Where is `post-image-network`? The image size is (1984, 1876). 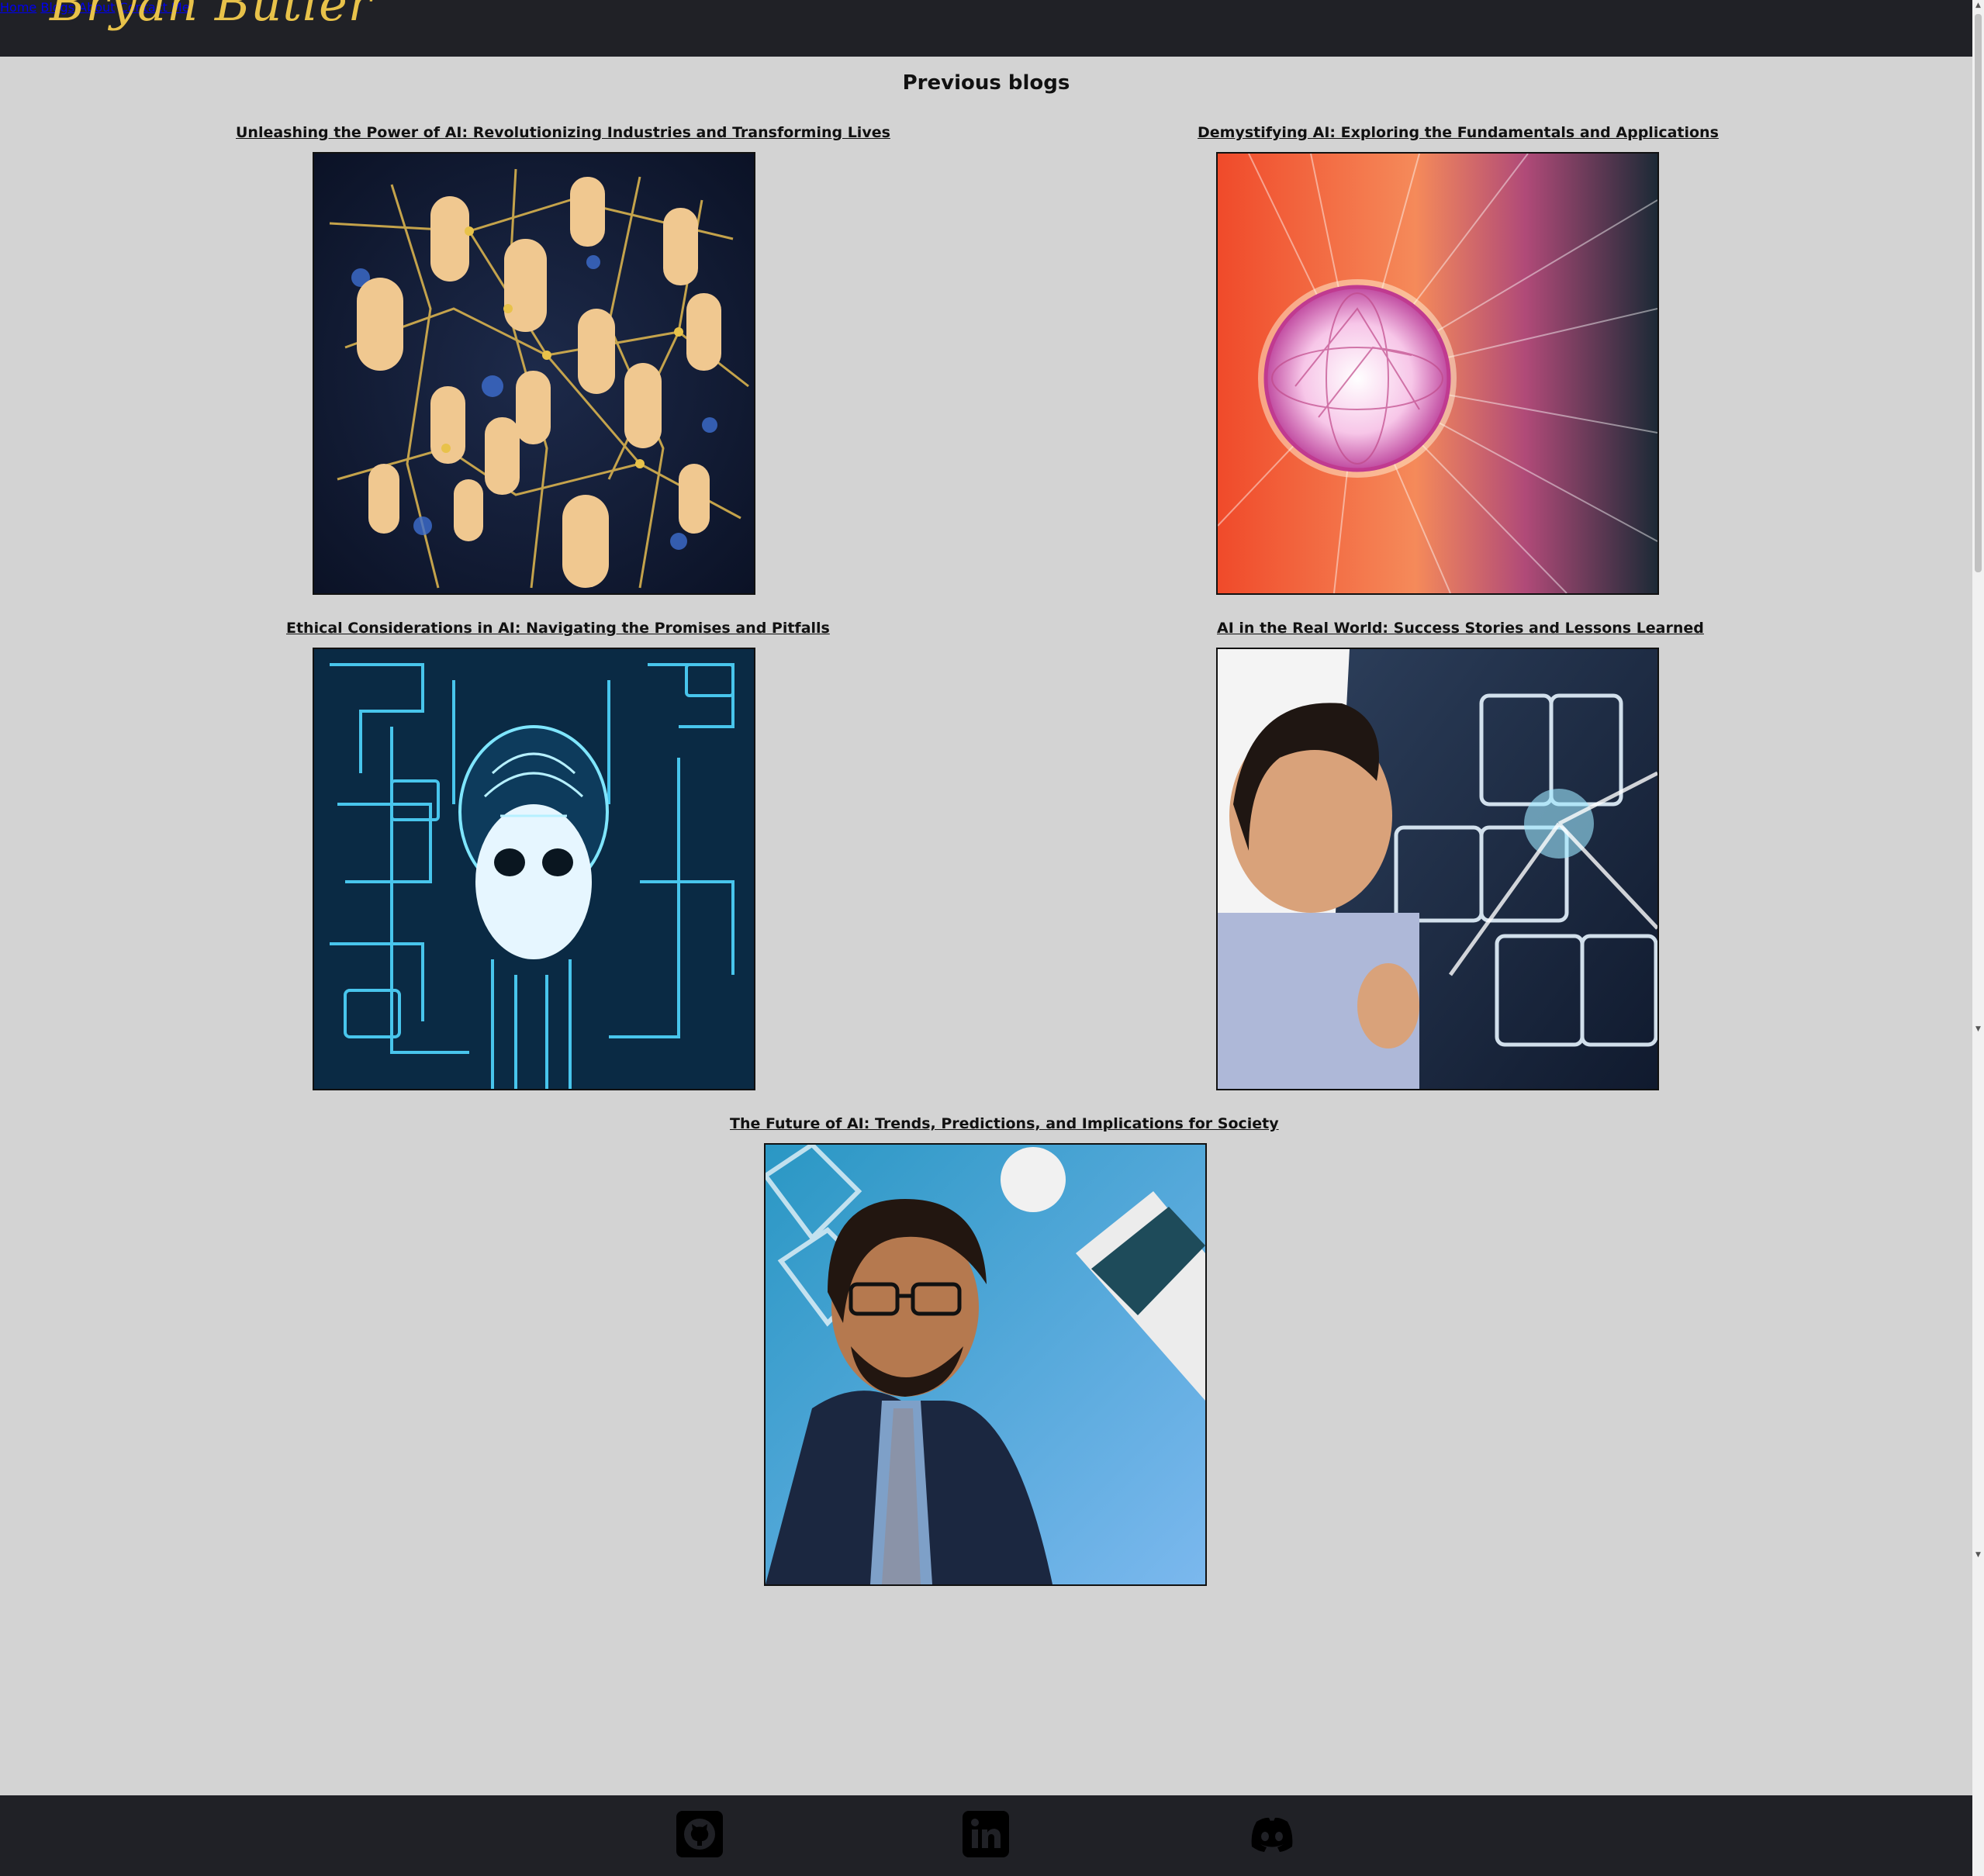
post-image-network is located at coordinates (534, 373).